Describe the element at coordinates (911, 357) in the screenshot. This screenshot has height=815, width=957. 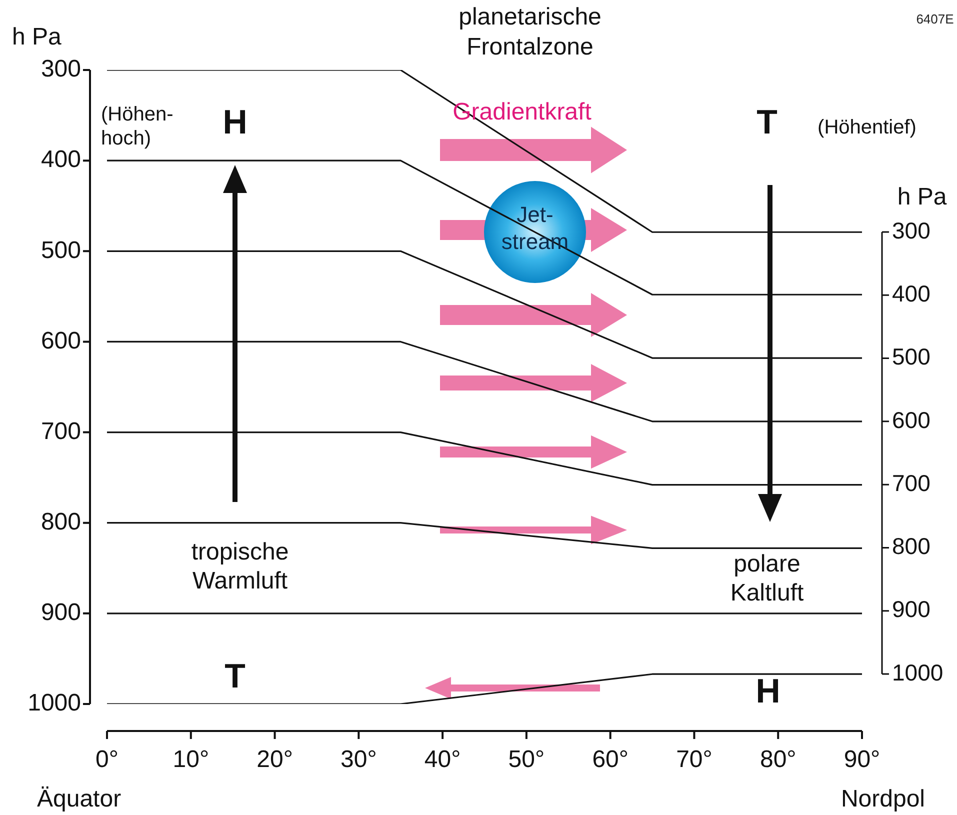
I see `y2-tick-label: 500` at that location.